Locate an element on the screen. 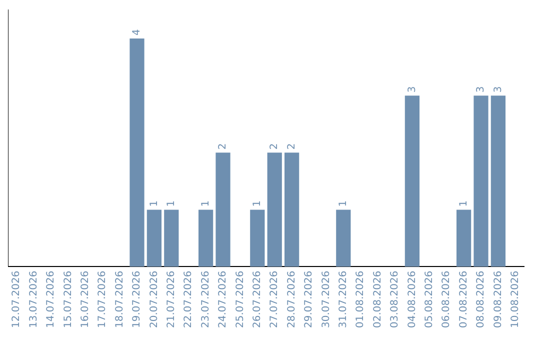 The image size is (540, 340). x-tick-label: 08.08.2026 is located at coordinates (481, 299).